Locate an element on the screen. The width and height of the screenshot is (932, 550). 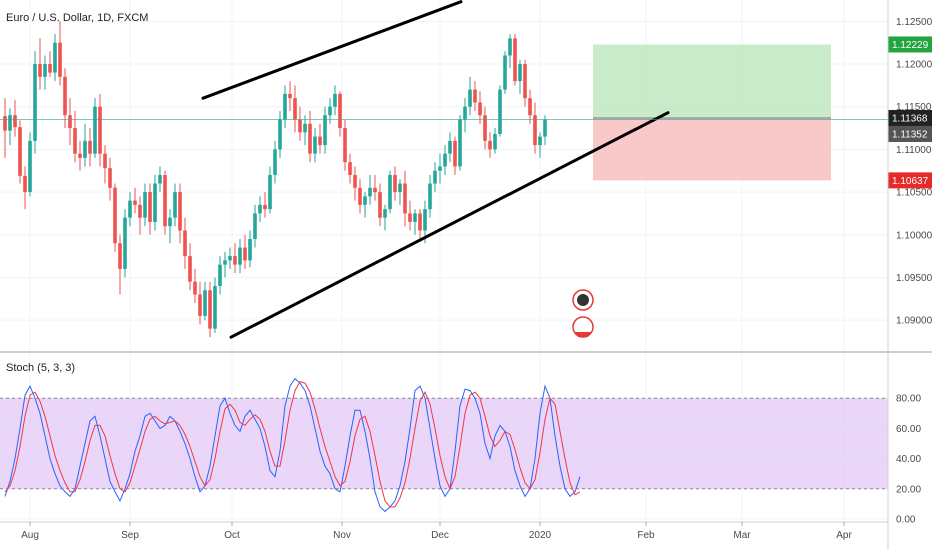
time-tick-label: Mar is located at coordinates (742, 535).